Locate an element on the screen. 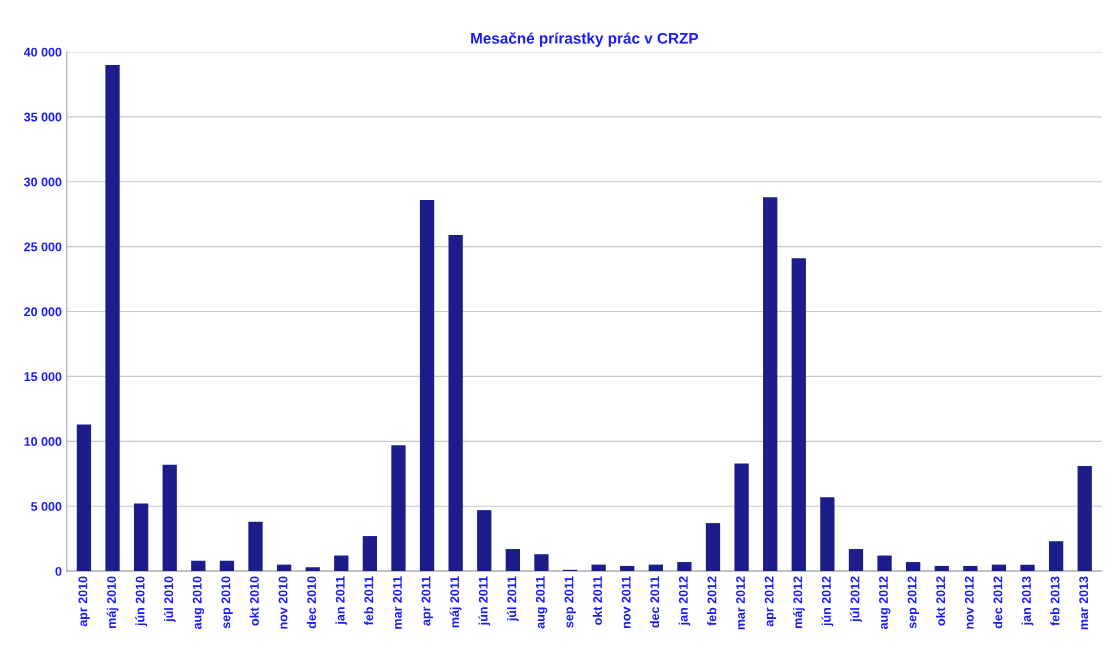 The height and width of the screenshot is (649, 1113). x-tick-label: jan 2012 is located at coordinates (684, 601).